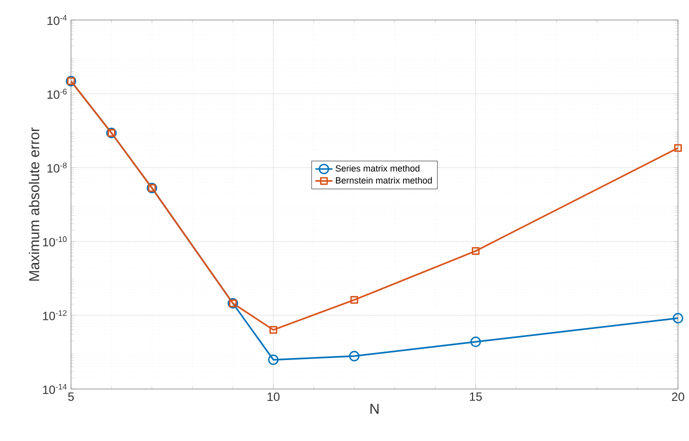  Describe the element at coordinates (57, 167) in the screenshot. I see `y-tick-label: 10$^{-8}$` at that location.